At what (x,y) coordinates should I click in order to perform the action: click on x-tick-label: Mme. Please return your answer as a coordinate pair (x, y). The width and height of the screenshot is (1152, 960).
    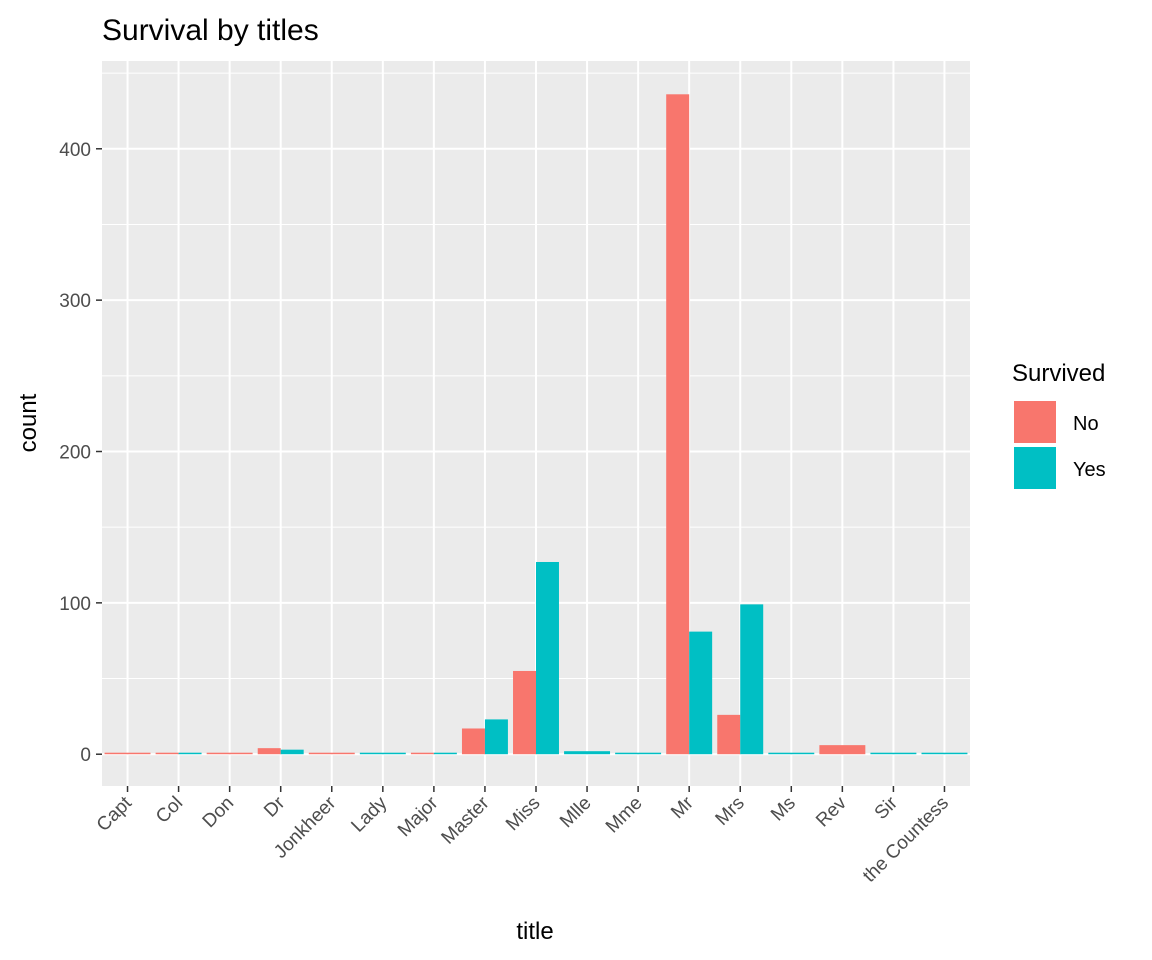
    Looking at the image, I should click on (624, 815).